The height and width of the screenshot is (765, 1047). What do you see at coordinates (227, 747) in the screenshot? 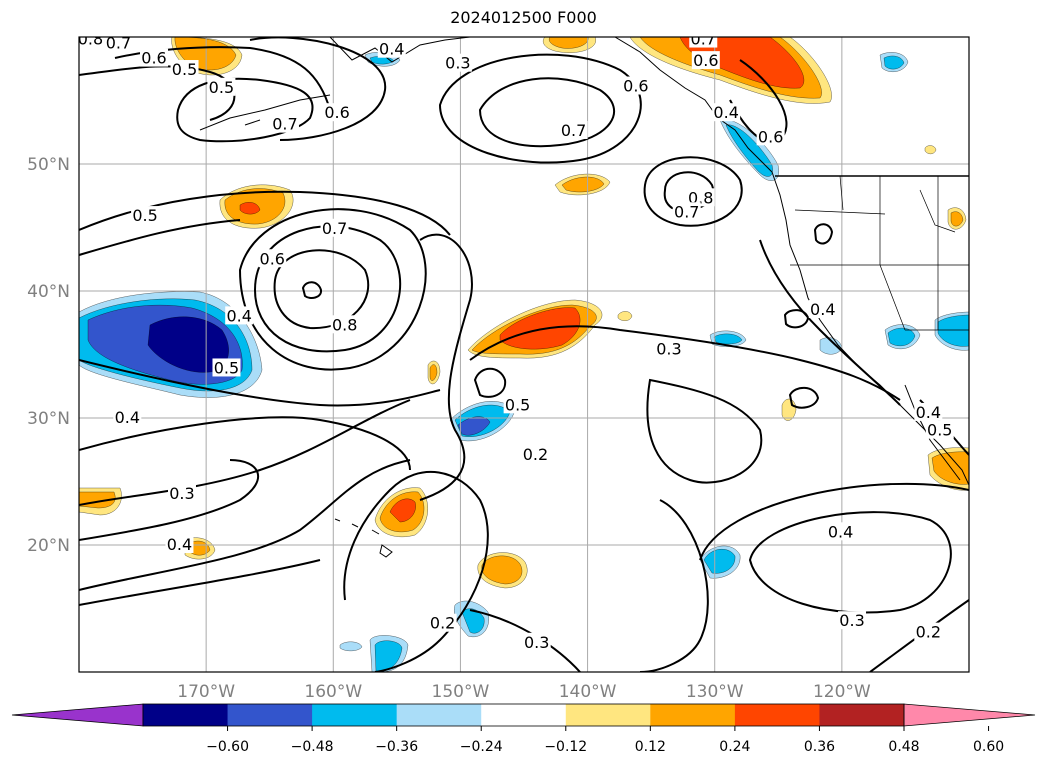
I see `colorbar-tick-label: −0.60` at bounding box center [227, 747].